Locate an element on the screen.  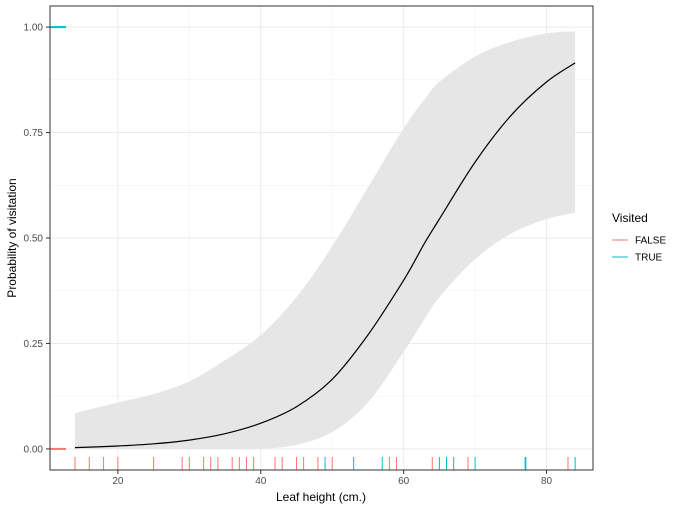
x-tick-label: 20 is located at coordinates (118, 481).